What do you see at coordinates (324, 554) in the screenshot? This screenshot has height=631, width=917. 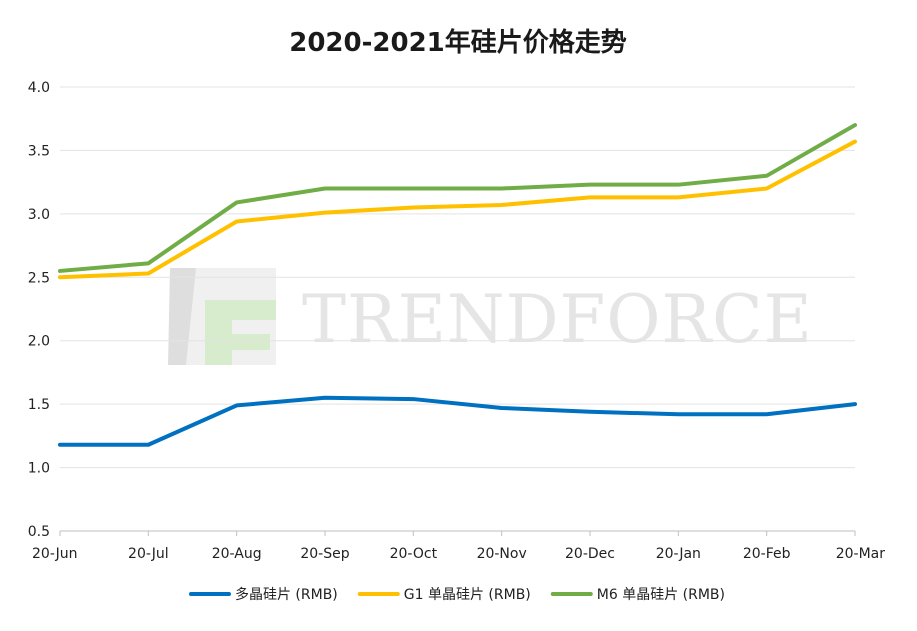 I see `x-tick-label: 20-Sep` at bounding box center [324, 554].